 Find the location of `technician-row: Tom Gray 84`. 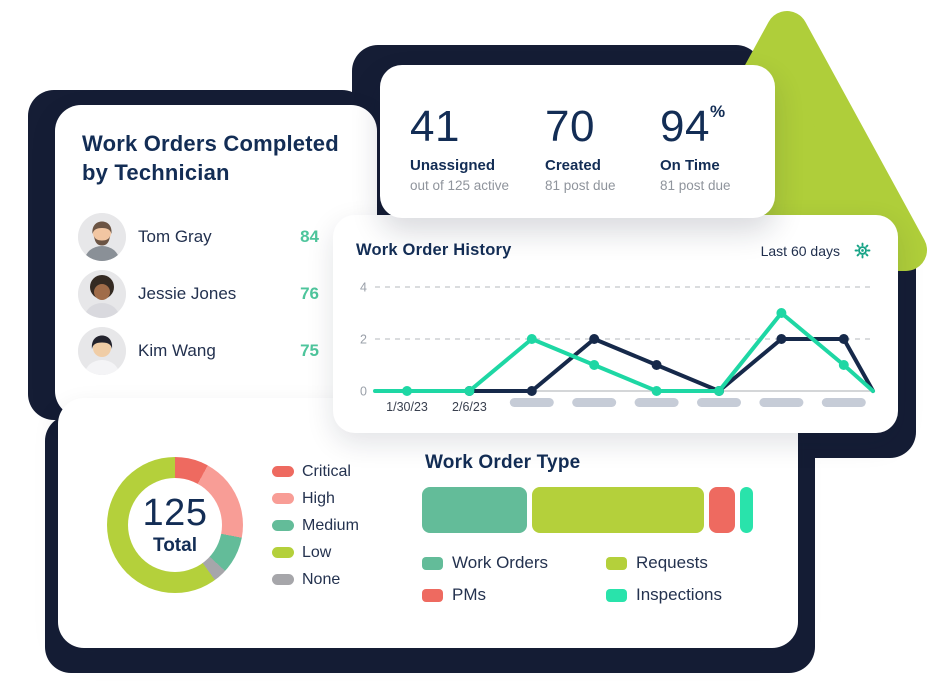

technician-row: Tom Gray 84 is located at coordinates (198, 237).